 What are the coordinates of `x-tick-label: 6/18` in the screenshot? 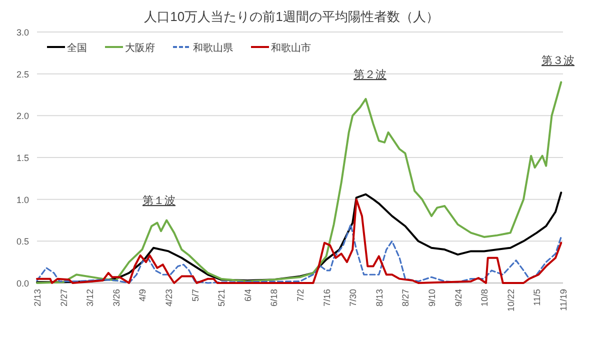 It's located at (274, 298).